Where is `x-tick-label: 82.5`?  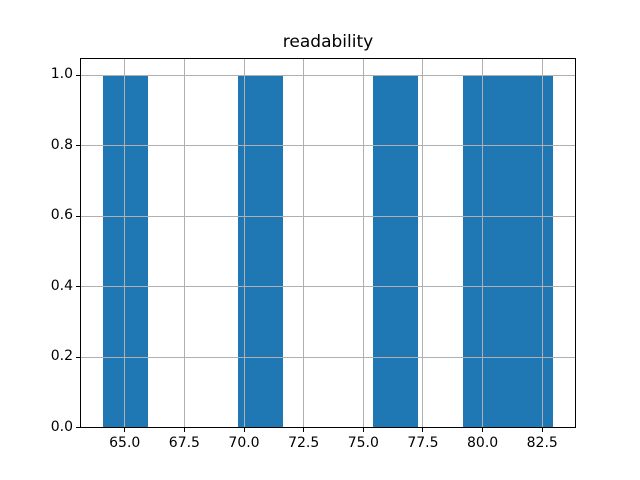 x-tick-label: 82.5 is located at coordinates (542, 442).